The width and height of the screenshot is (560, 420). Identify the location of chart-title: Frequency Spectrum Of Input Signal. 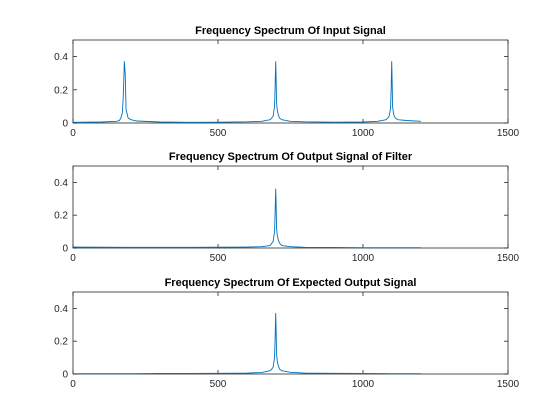
(290, 31).